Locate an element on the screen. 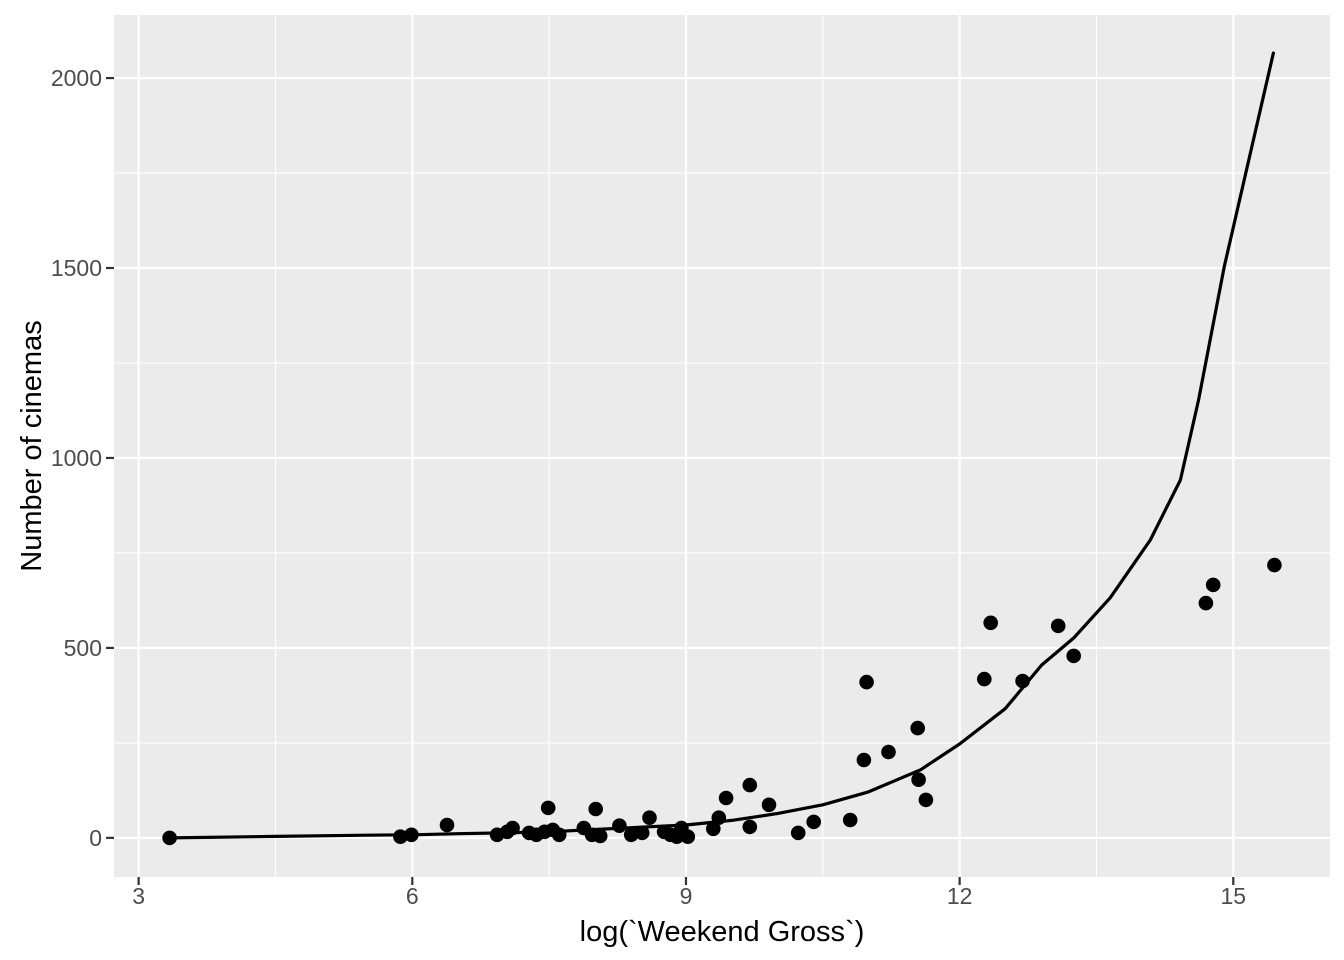  x-tick-labels: 3 6 9 12 15 is located at coordinates (689, 896).